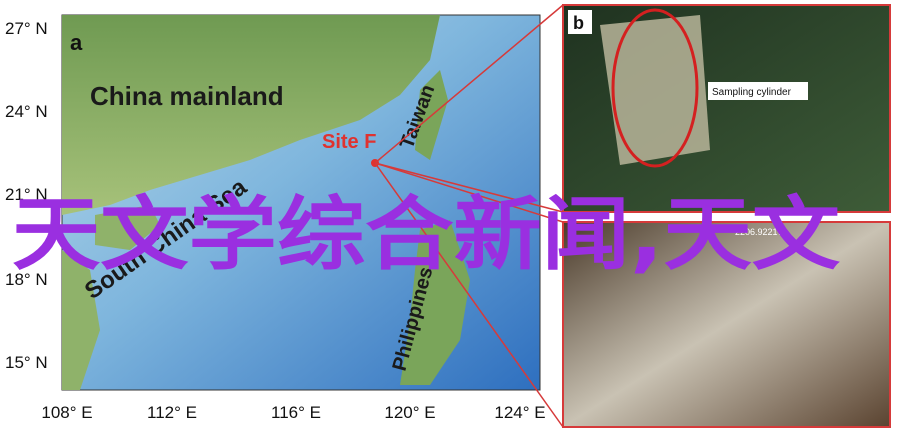 The image size is (902, 442). I want to click on lat-tick-label: 27° N, so click(26, 28).